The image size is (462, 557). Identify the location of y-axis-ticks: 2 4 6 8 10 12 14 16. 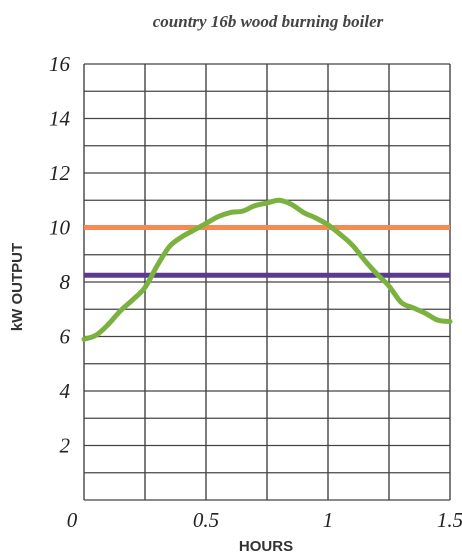
(60, 255).